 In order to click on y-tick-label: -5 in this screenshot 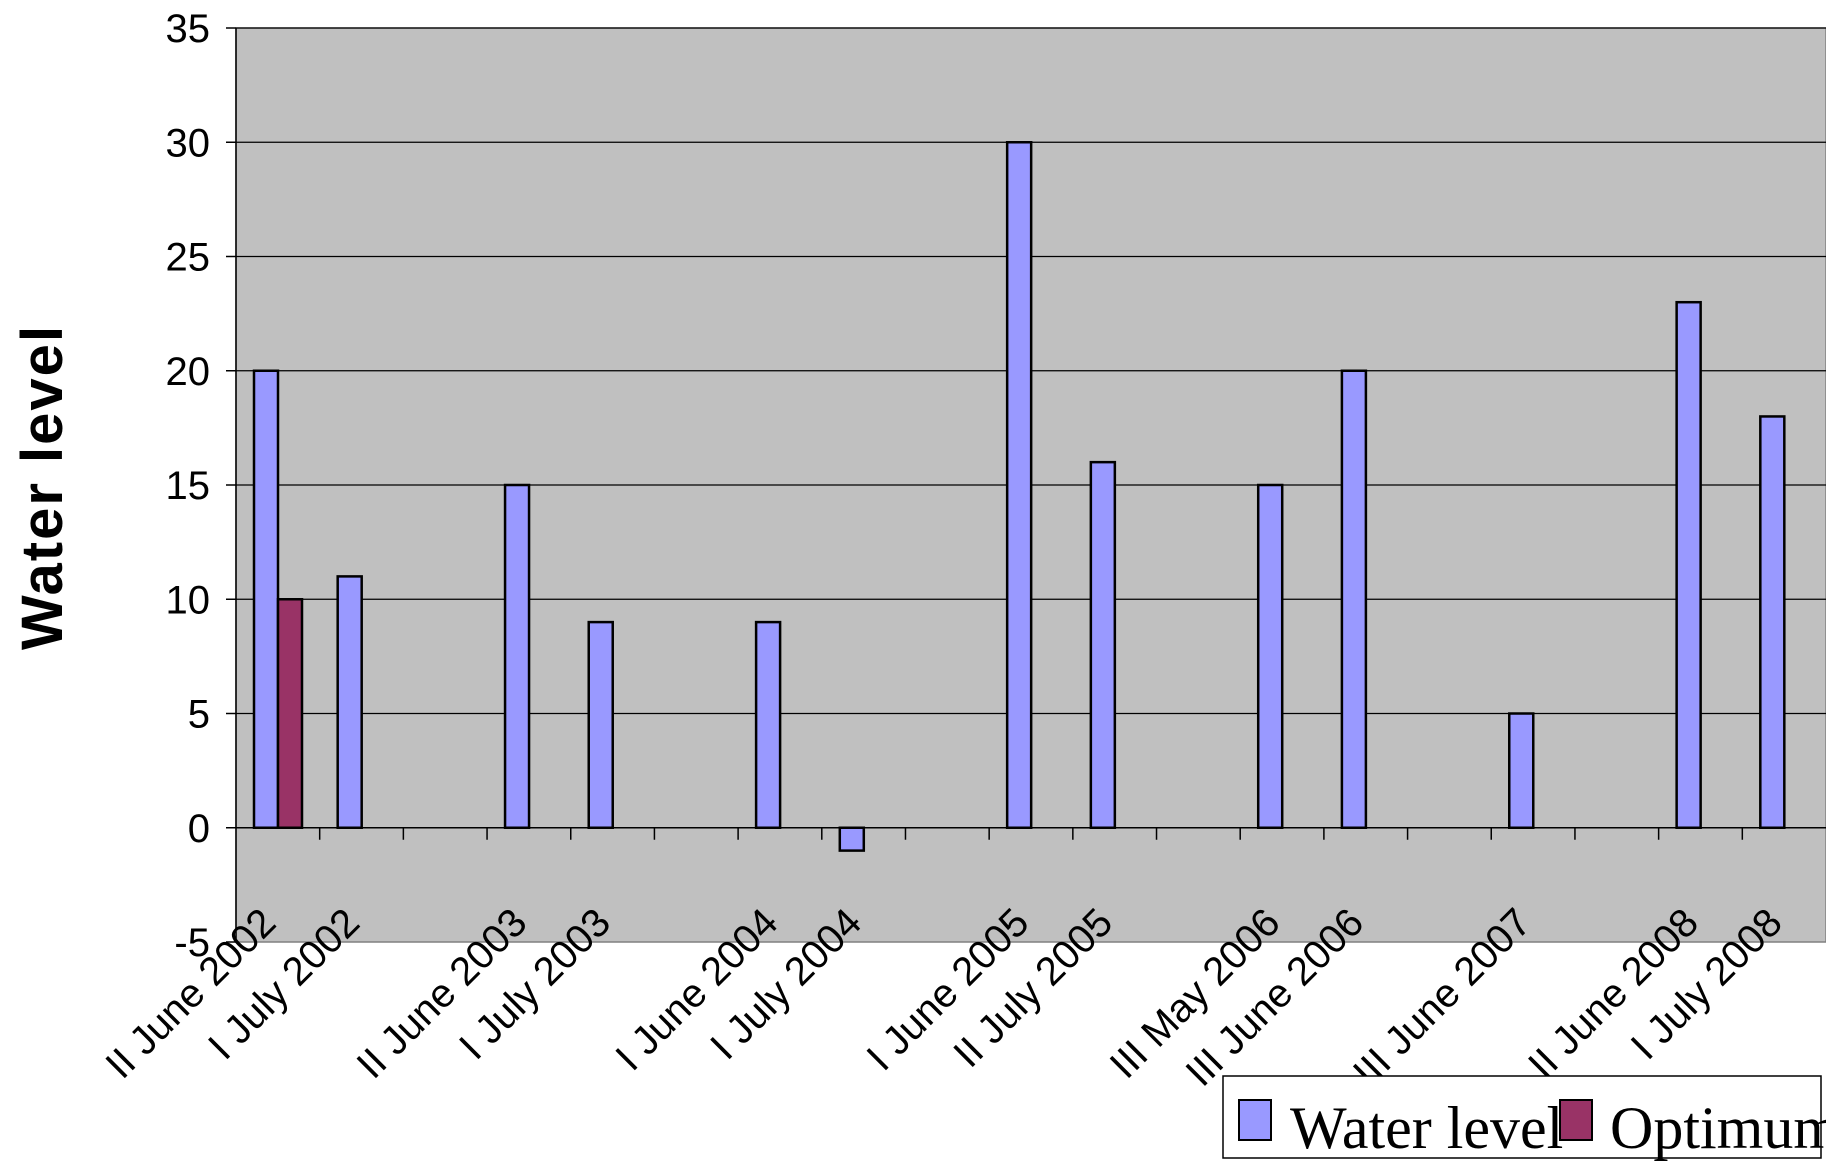, I will do `click(192, 943)`.